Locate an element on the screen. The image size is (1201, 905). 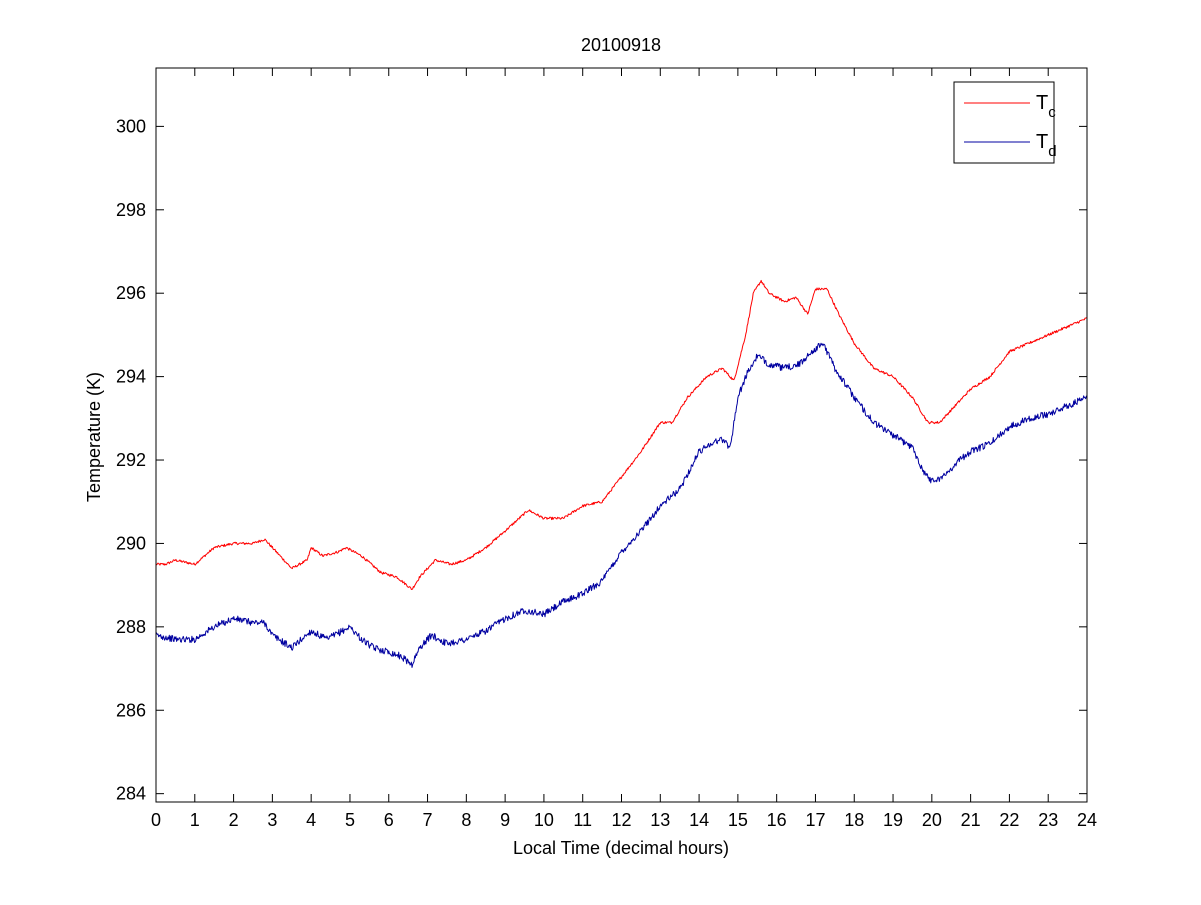
legend: Tc Td is located at coordinates (1005, 122).